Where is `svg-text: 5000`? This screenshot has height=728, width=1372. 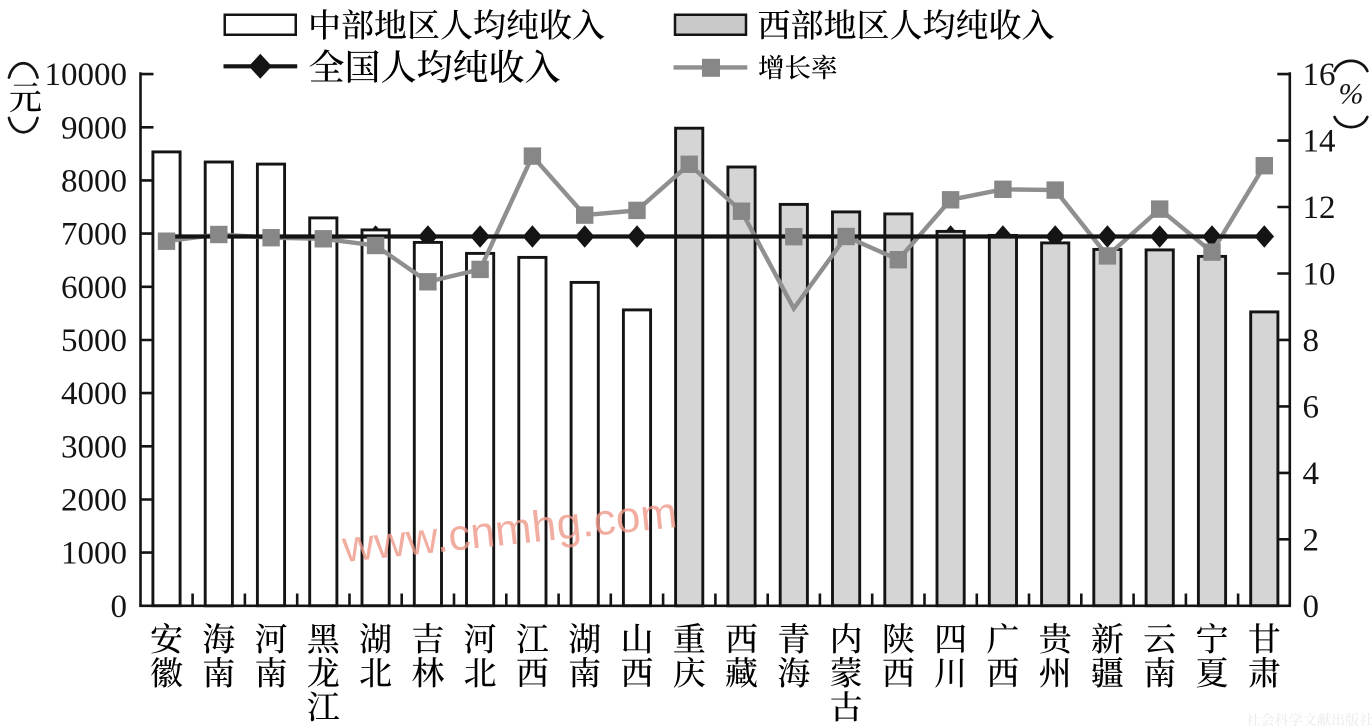
svg-text: 5000 is located at coordinates (94, 341).